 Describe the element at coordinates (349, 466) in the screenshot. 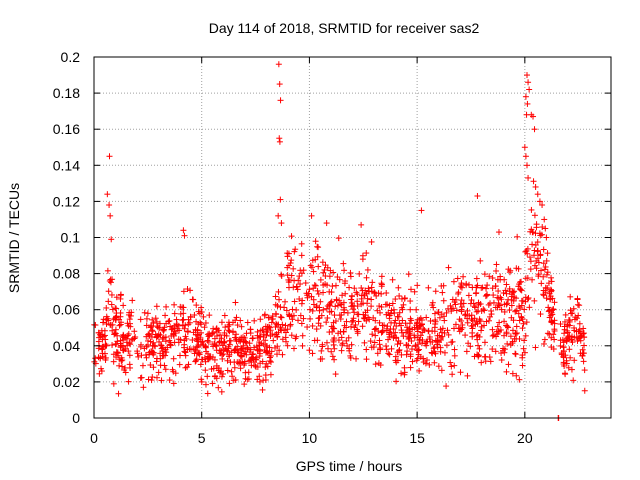

I see `x-axis-label: GPS time / hours` at that location.